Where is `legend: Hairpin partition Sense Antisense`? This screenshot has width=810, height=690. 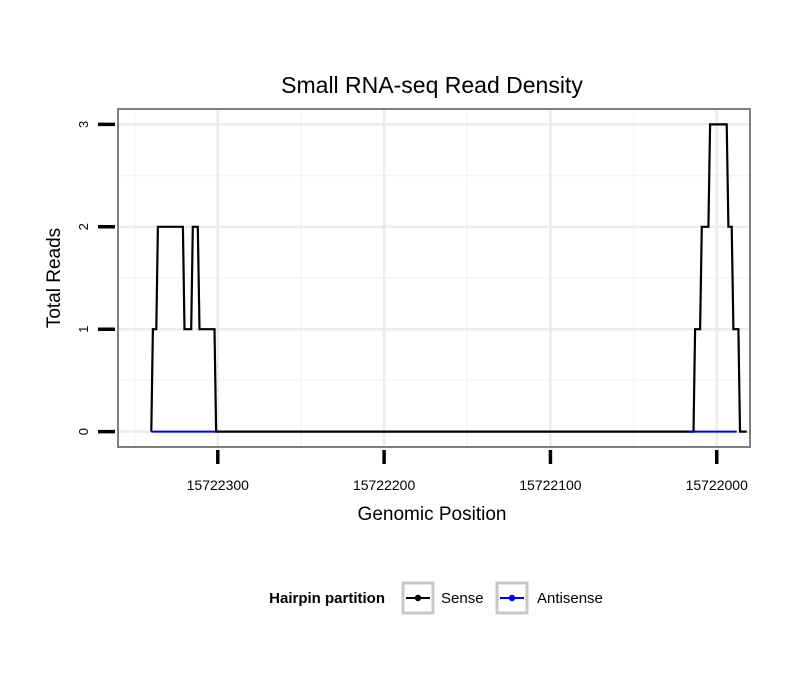
legend: Hairpin partition Sense Antisense is located at coordinates (436, 598).